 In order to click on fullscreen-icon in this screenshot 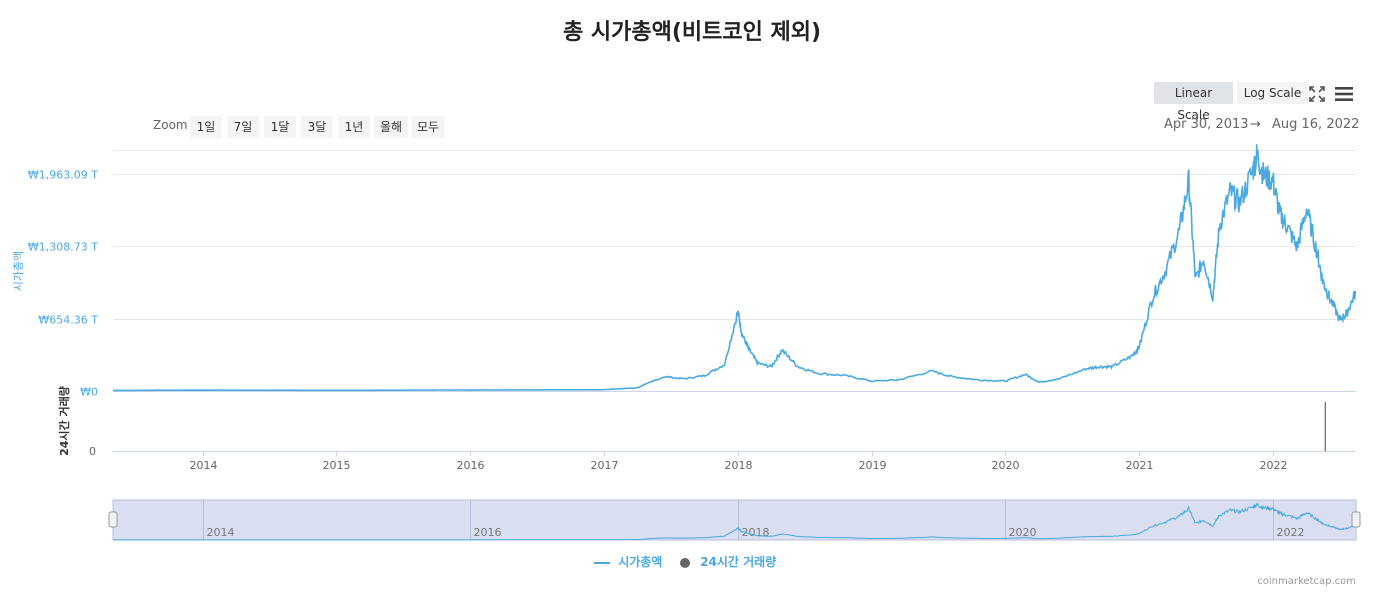, I will do `click(1317, 94)`.